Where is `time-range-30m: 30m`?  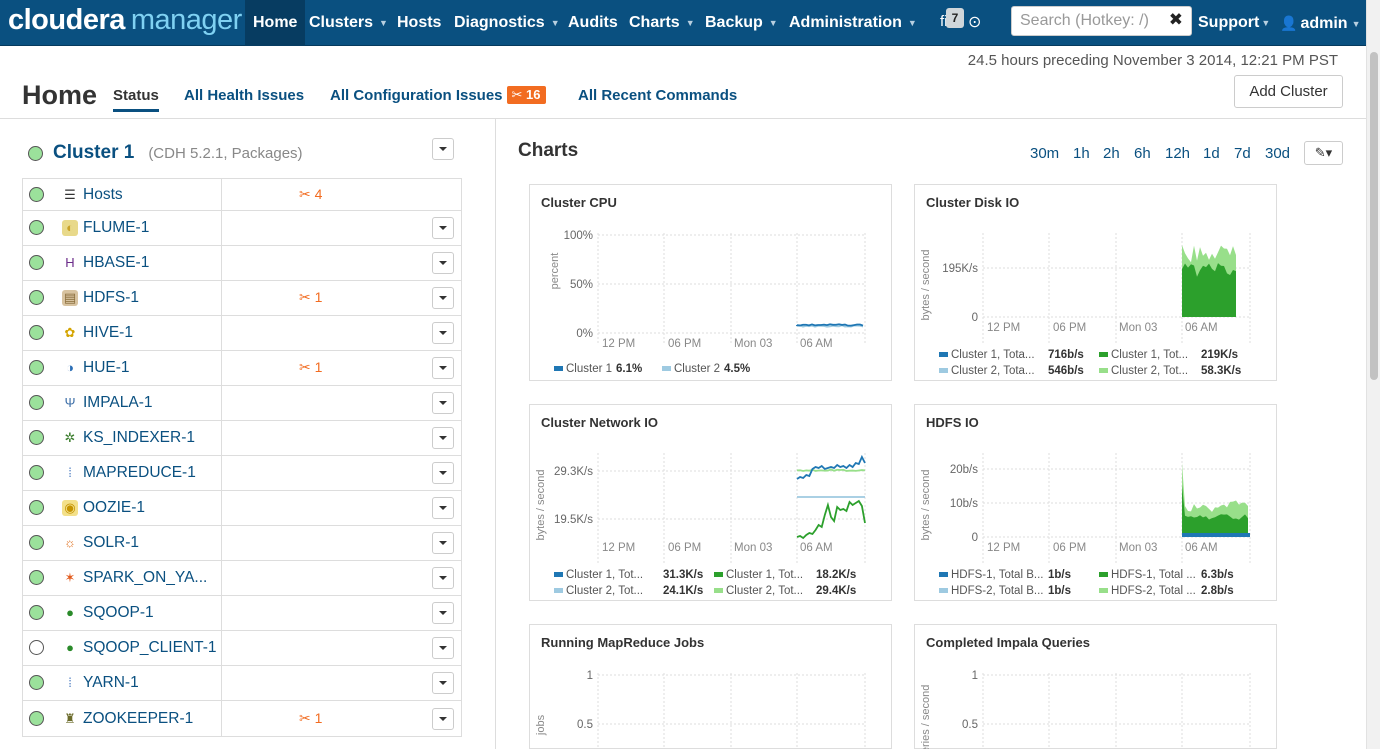 time-range-30m: 30m is located at coordinates (1045, 153).